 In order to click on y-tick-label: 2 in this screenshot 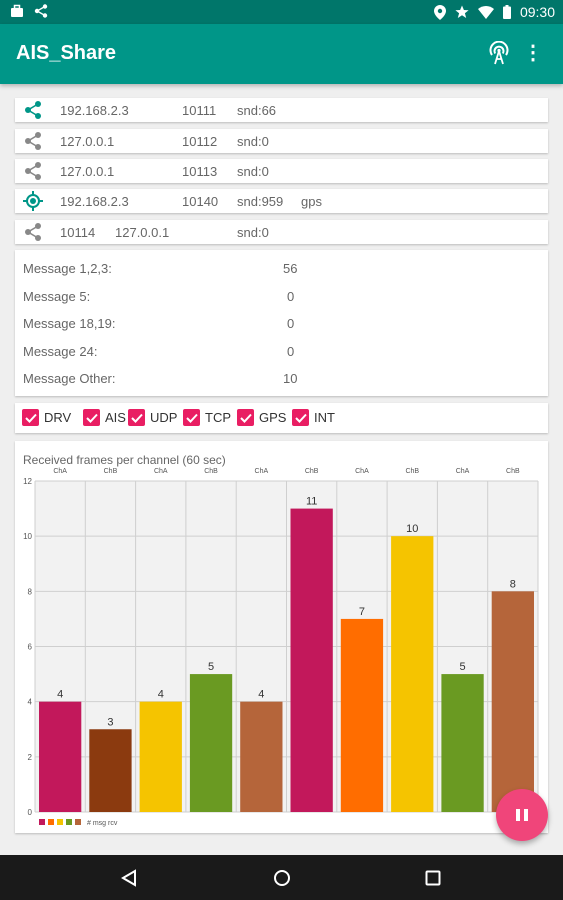, I will do `click(30, 757)`.